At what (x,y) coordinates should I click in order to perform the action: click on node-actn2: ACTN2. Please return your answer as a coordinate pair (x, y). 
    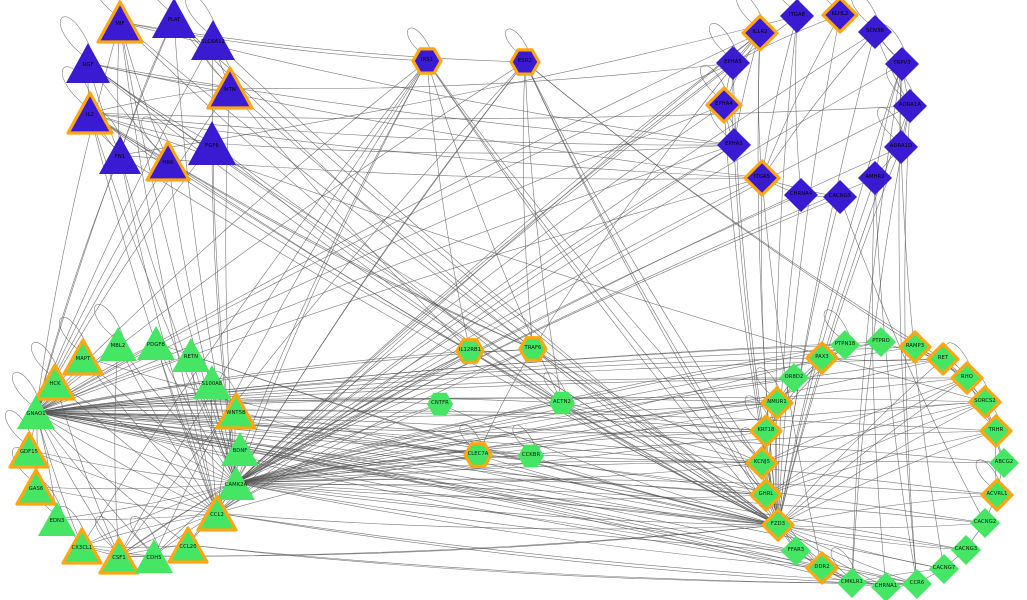
    Looking at the image, I should click on (562, 403).